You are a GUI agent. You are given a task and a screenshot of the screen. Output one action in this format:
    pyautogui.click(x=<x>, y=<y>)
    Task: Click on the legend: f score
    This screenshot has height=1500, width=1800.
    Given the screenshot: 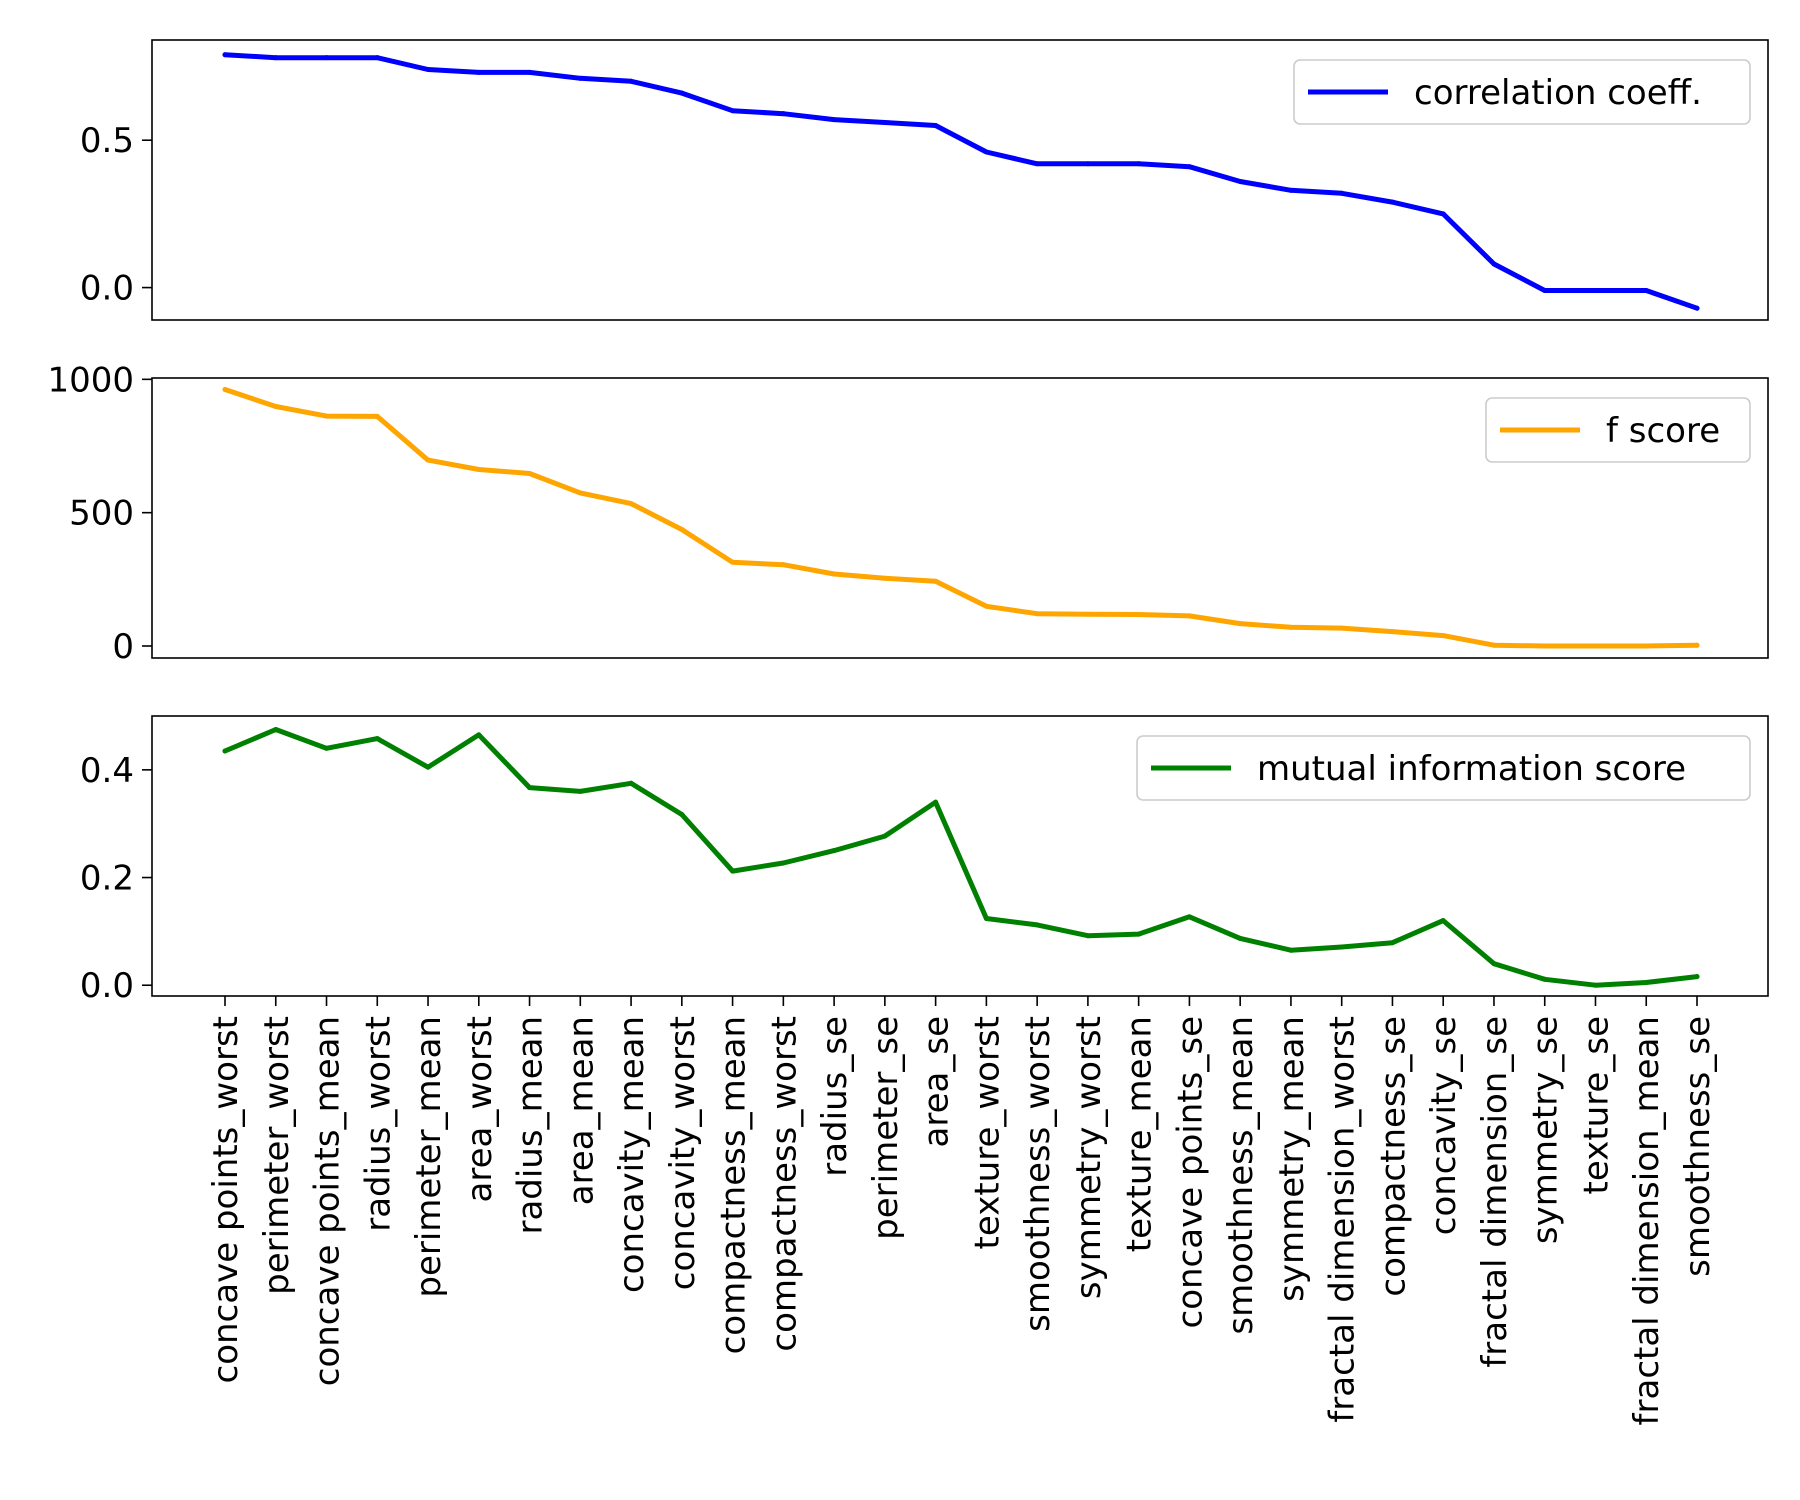 What is the action you would take?
    pyautogui.click(x=1618, y=430)
    